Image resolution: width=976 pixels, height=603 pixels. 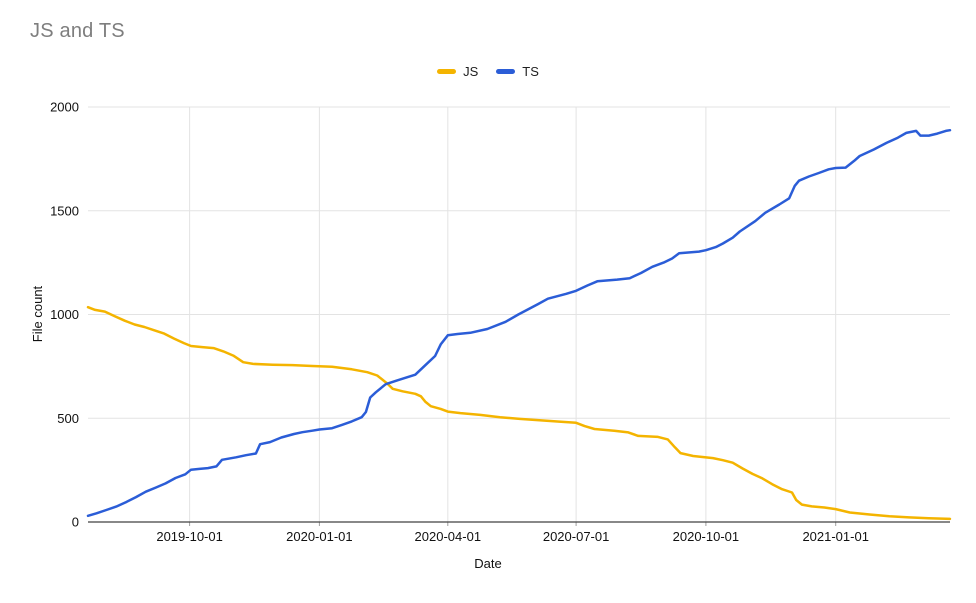 I want to click on chart-legend: JS TS, so click(x=488, y=71).